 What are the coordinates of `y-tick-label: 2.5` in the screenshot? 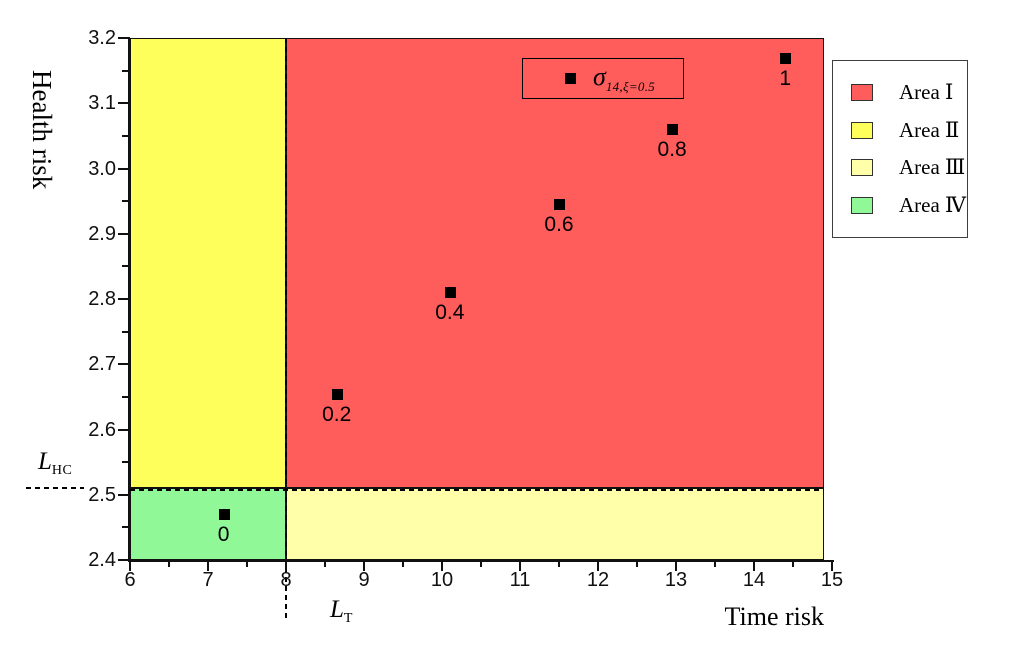 It's located at (102, 494).